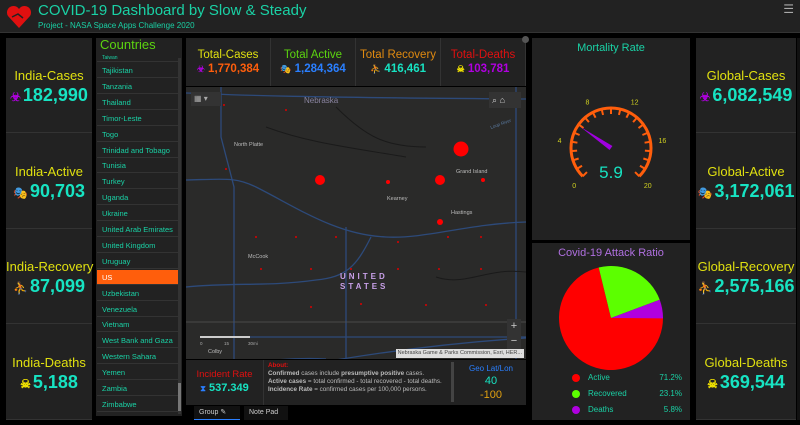 The width and height of the screenshot is (800, 425). What do you see at coordinates (525, 39) in the screenshot?
I see `expand-icon` at bounding box center [525, 39].